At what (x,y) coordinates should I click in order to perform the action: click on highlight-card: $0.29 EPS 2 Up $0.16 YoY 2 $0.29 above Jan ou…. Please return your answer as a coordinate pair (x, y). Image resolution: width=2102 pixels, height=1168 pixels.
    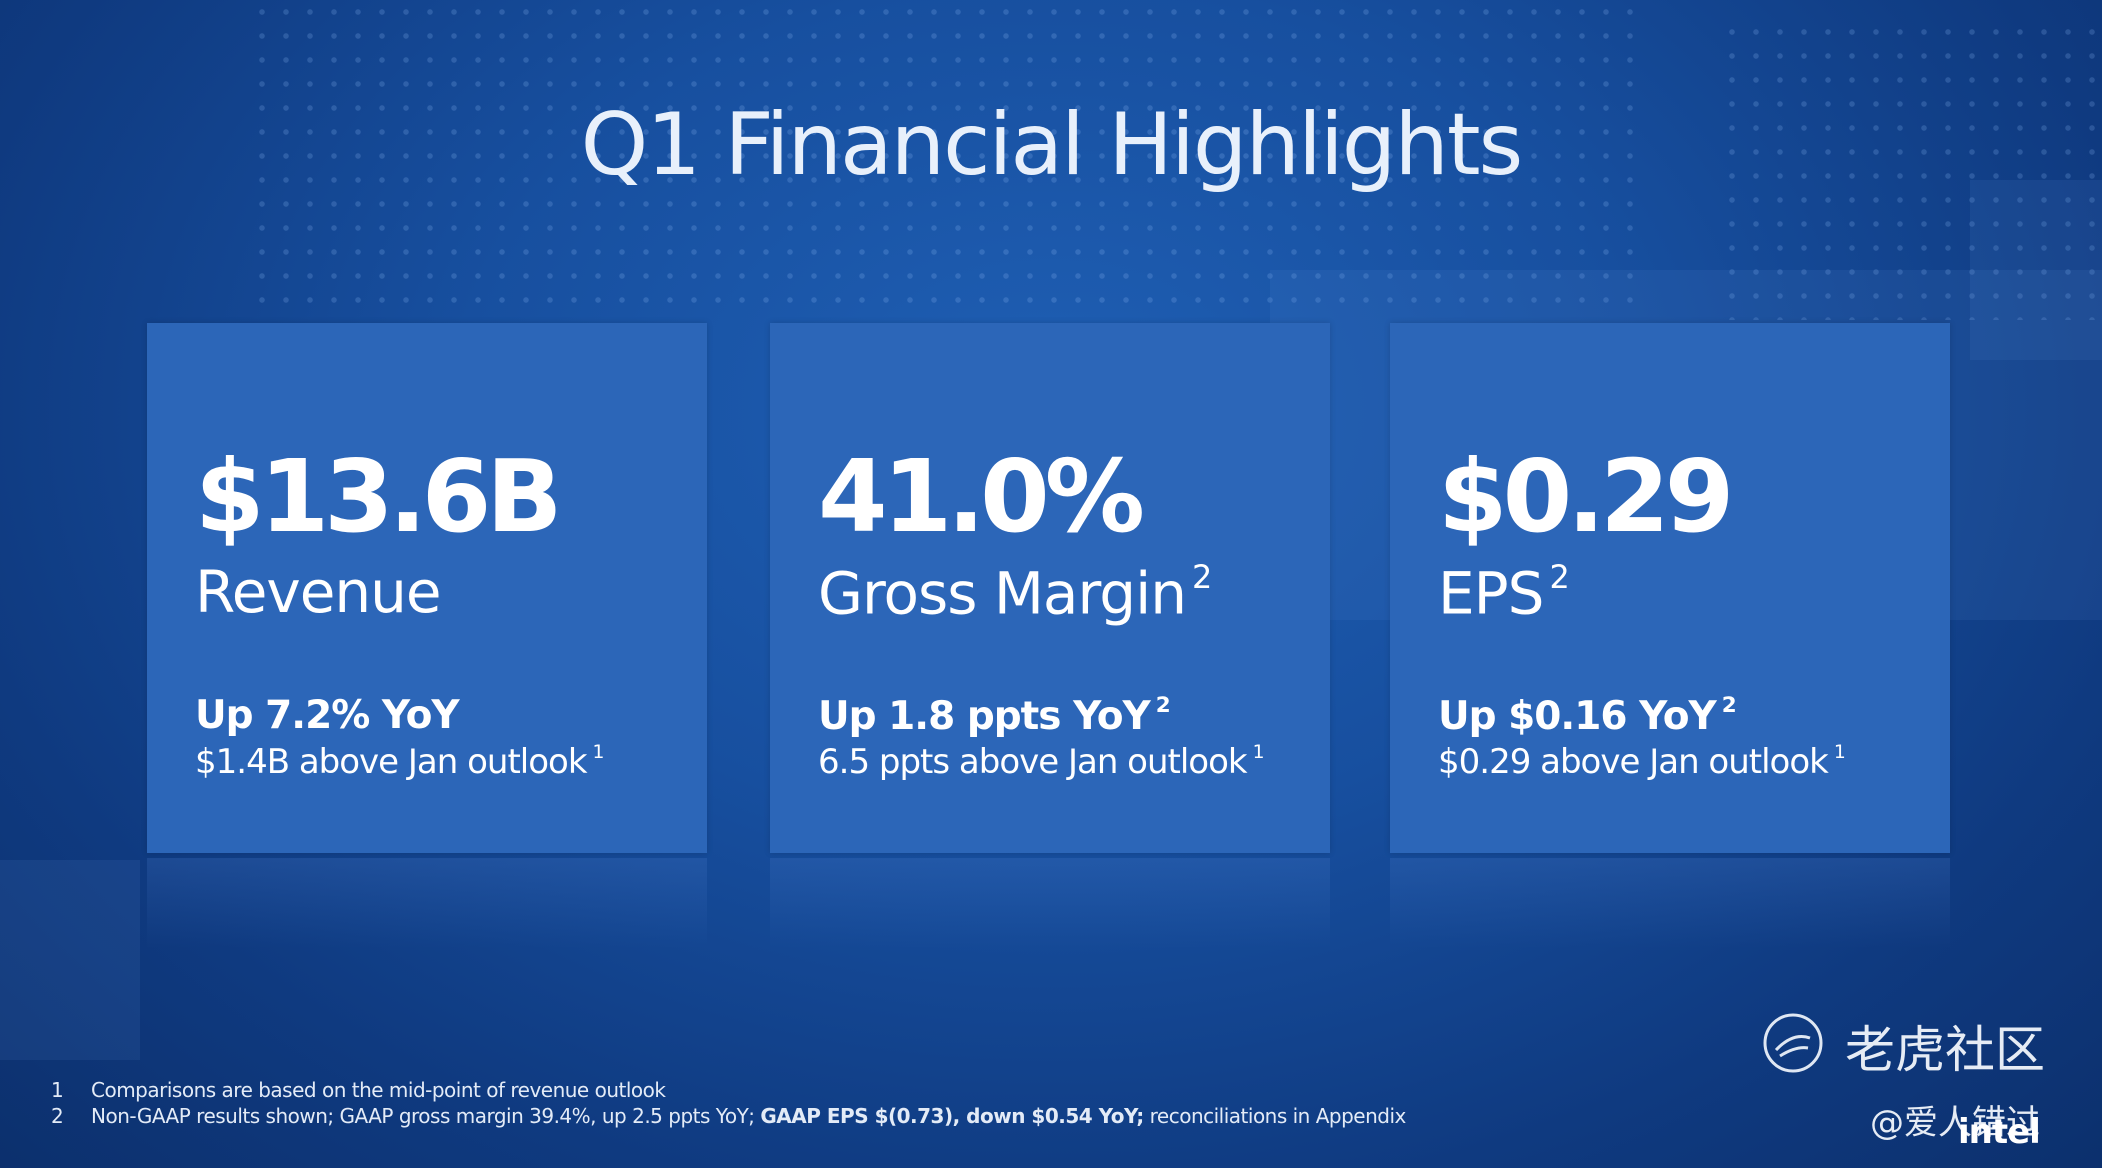
    Looking at the image, I should click on (1670, 588).